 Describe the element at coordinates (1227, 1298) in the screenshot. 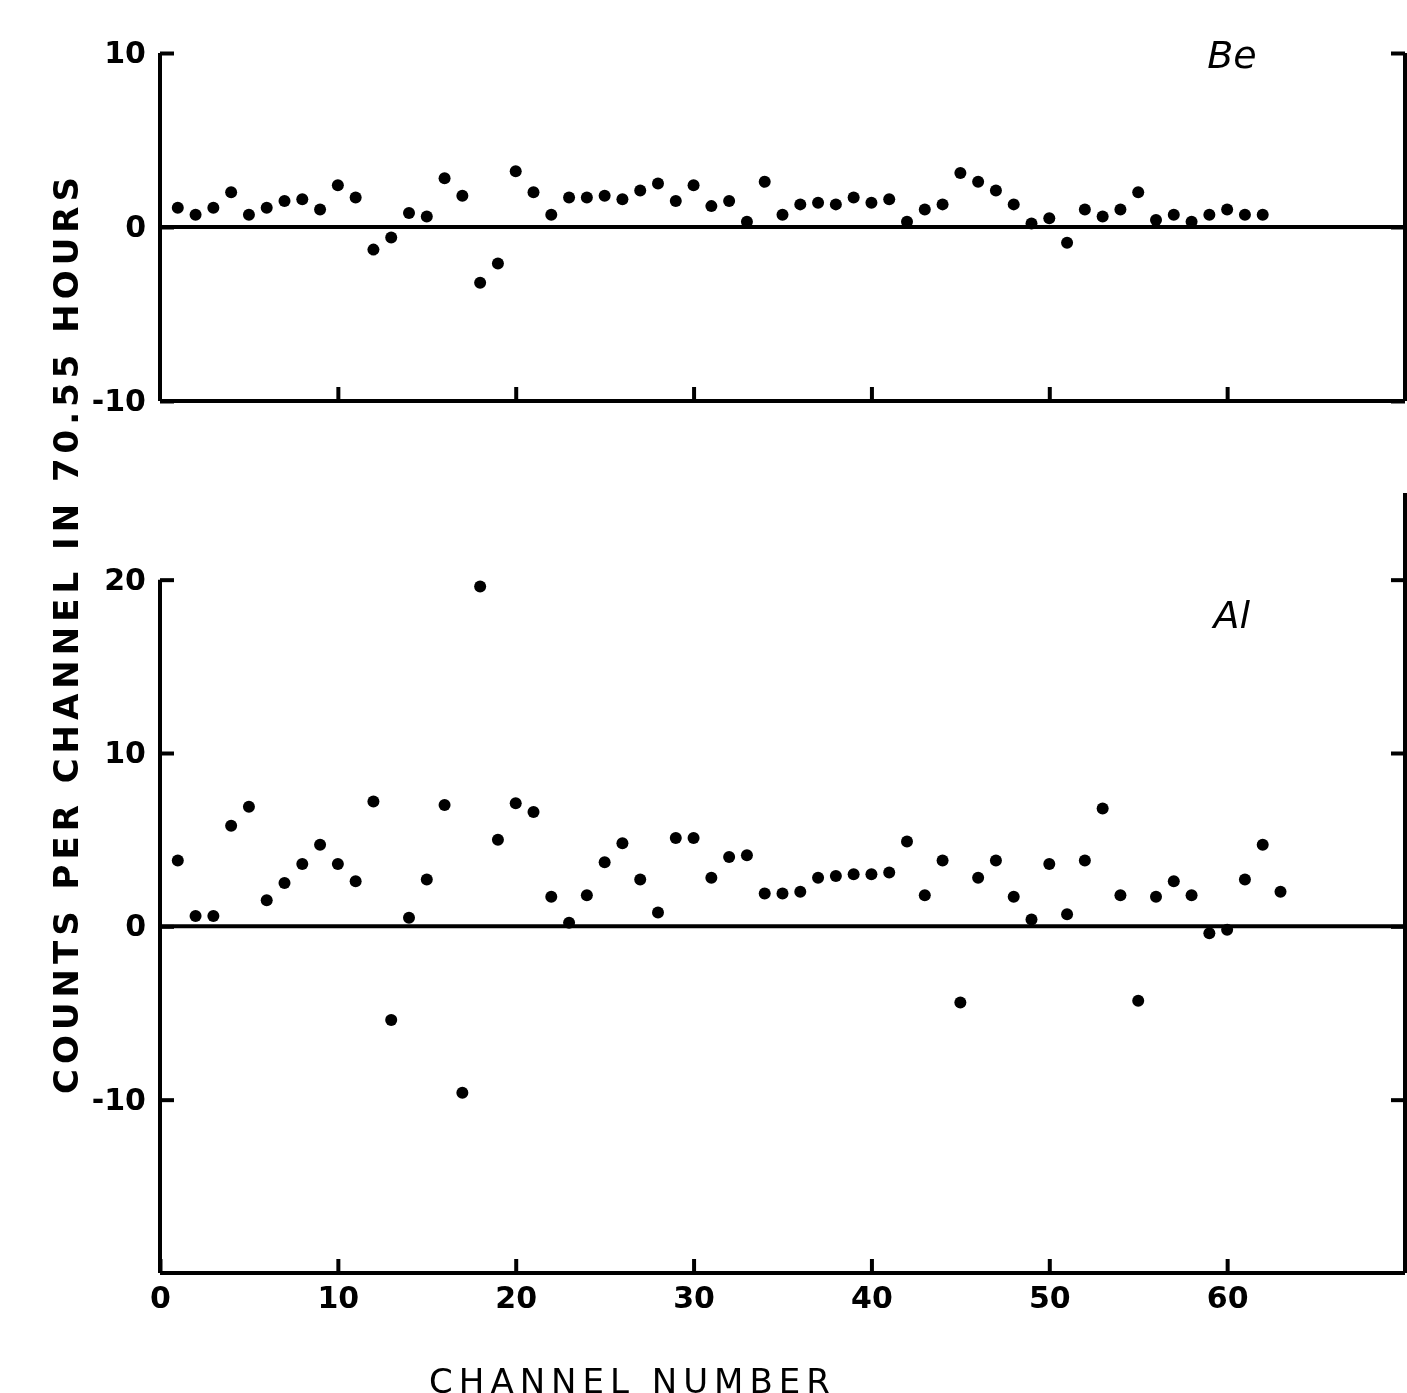

I see `x-tick-label: 60` at that location.